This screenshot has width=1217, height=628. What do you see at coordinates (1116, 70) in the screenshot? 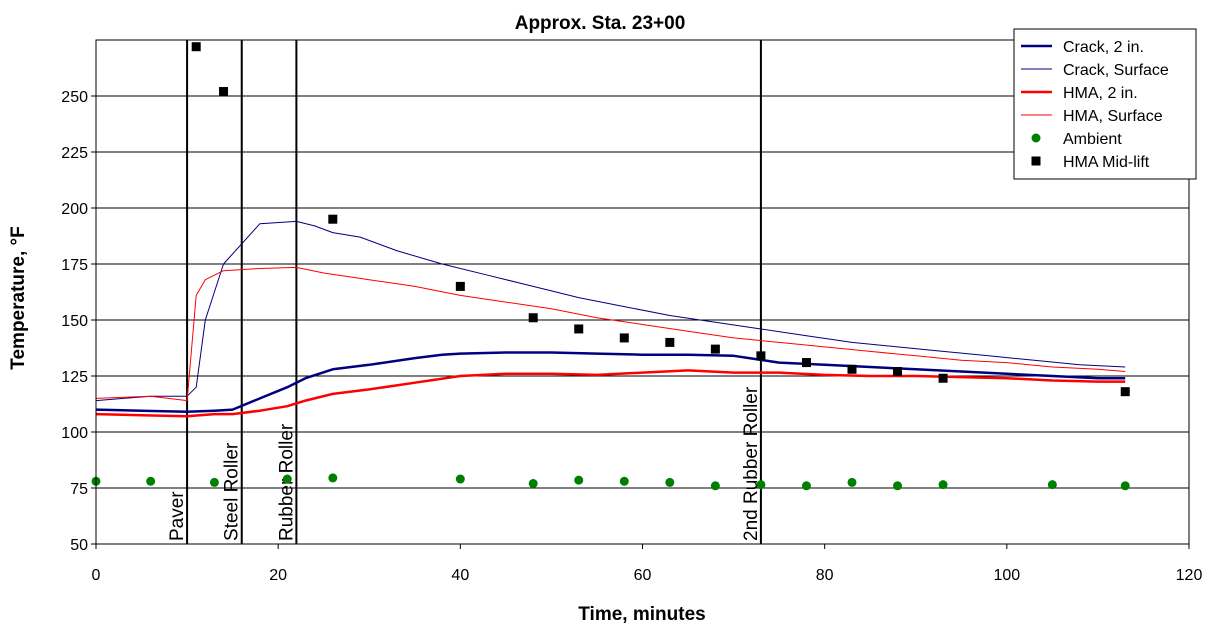
I see `legend-label: Crack, Surface` at bounding box center [1116, 70].